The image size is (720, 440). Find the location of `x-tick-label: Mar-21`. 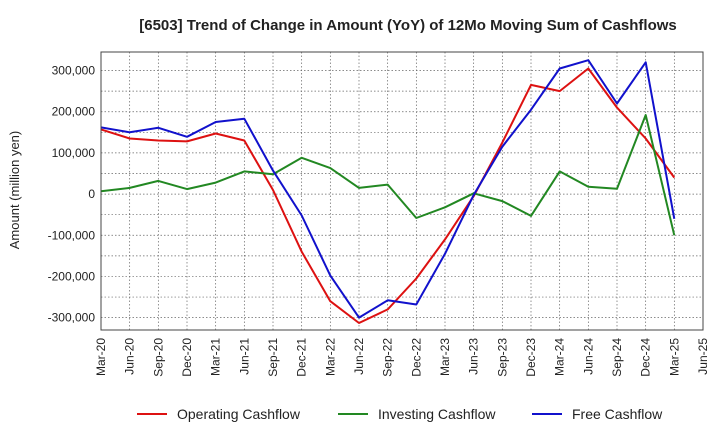

x-tick-label: Mar-21 is located at coordinates (216, 357).